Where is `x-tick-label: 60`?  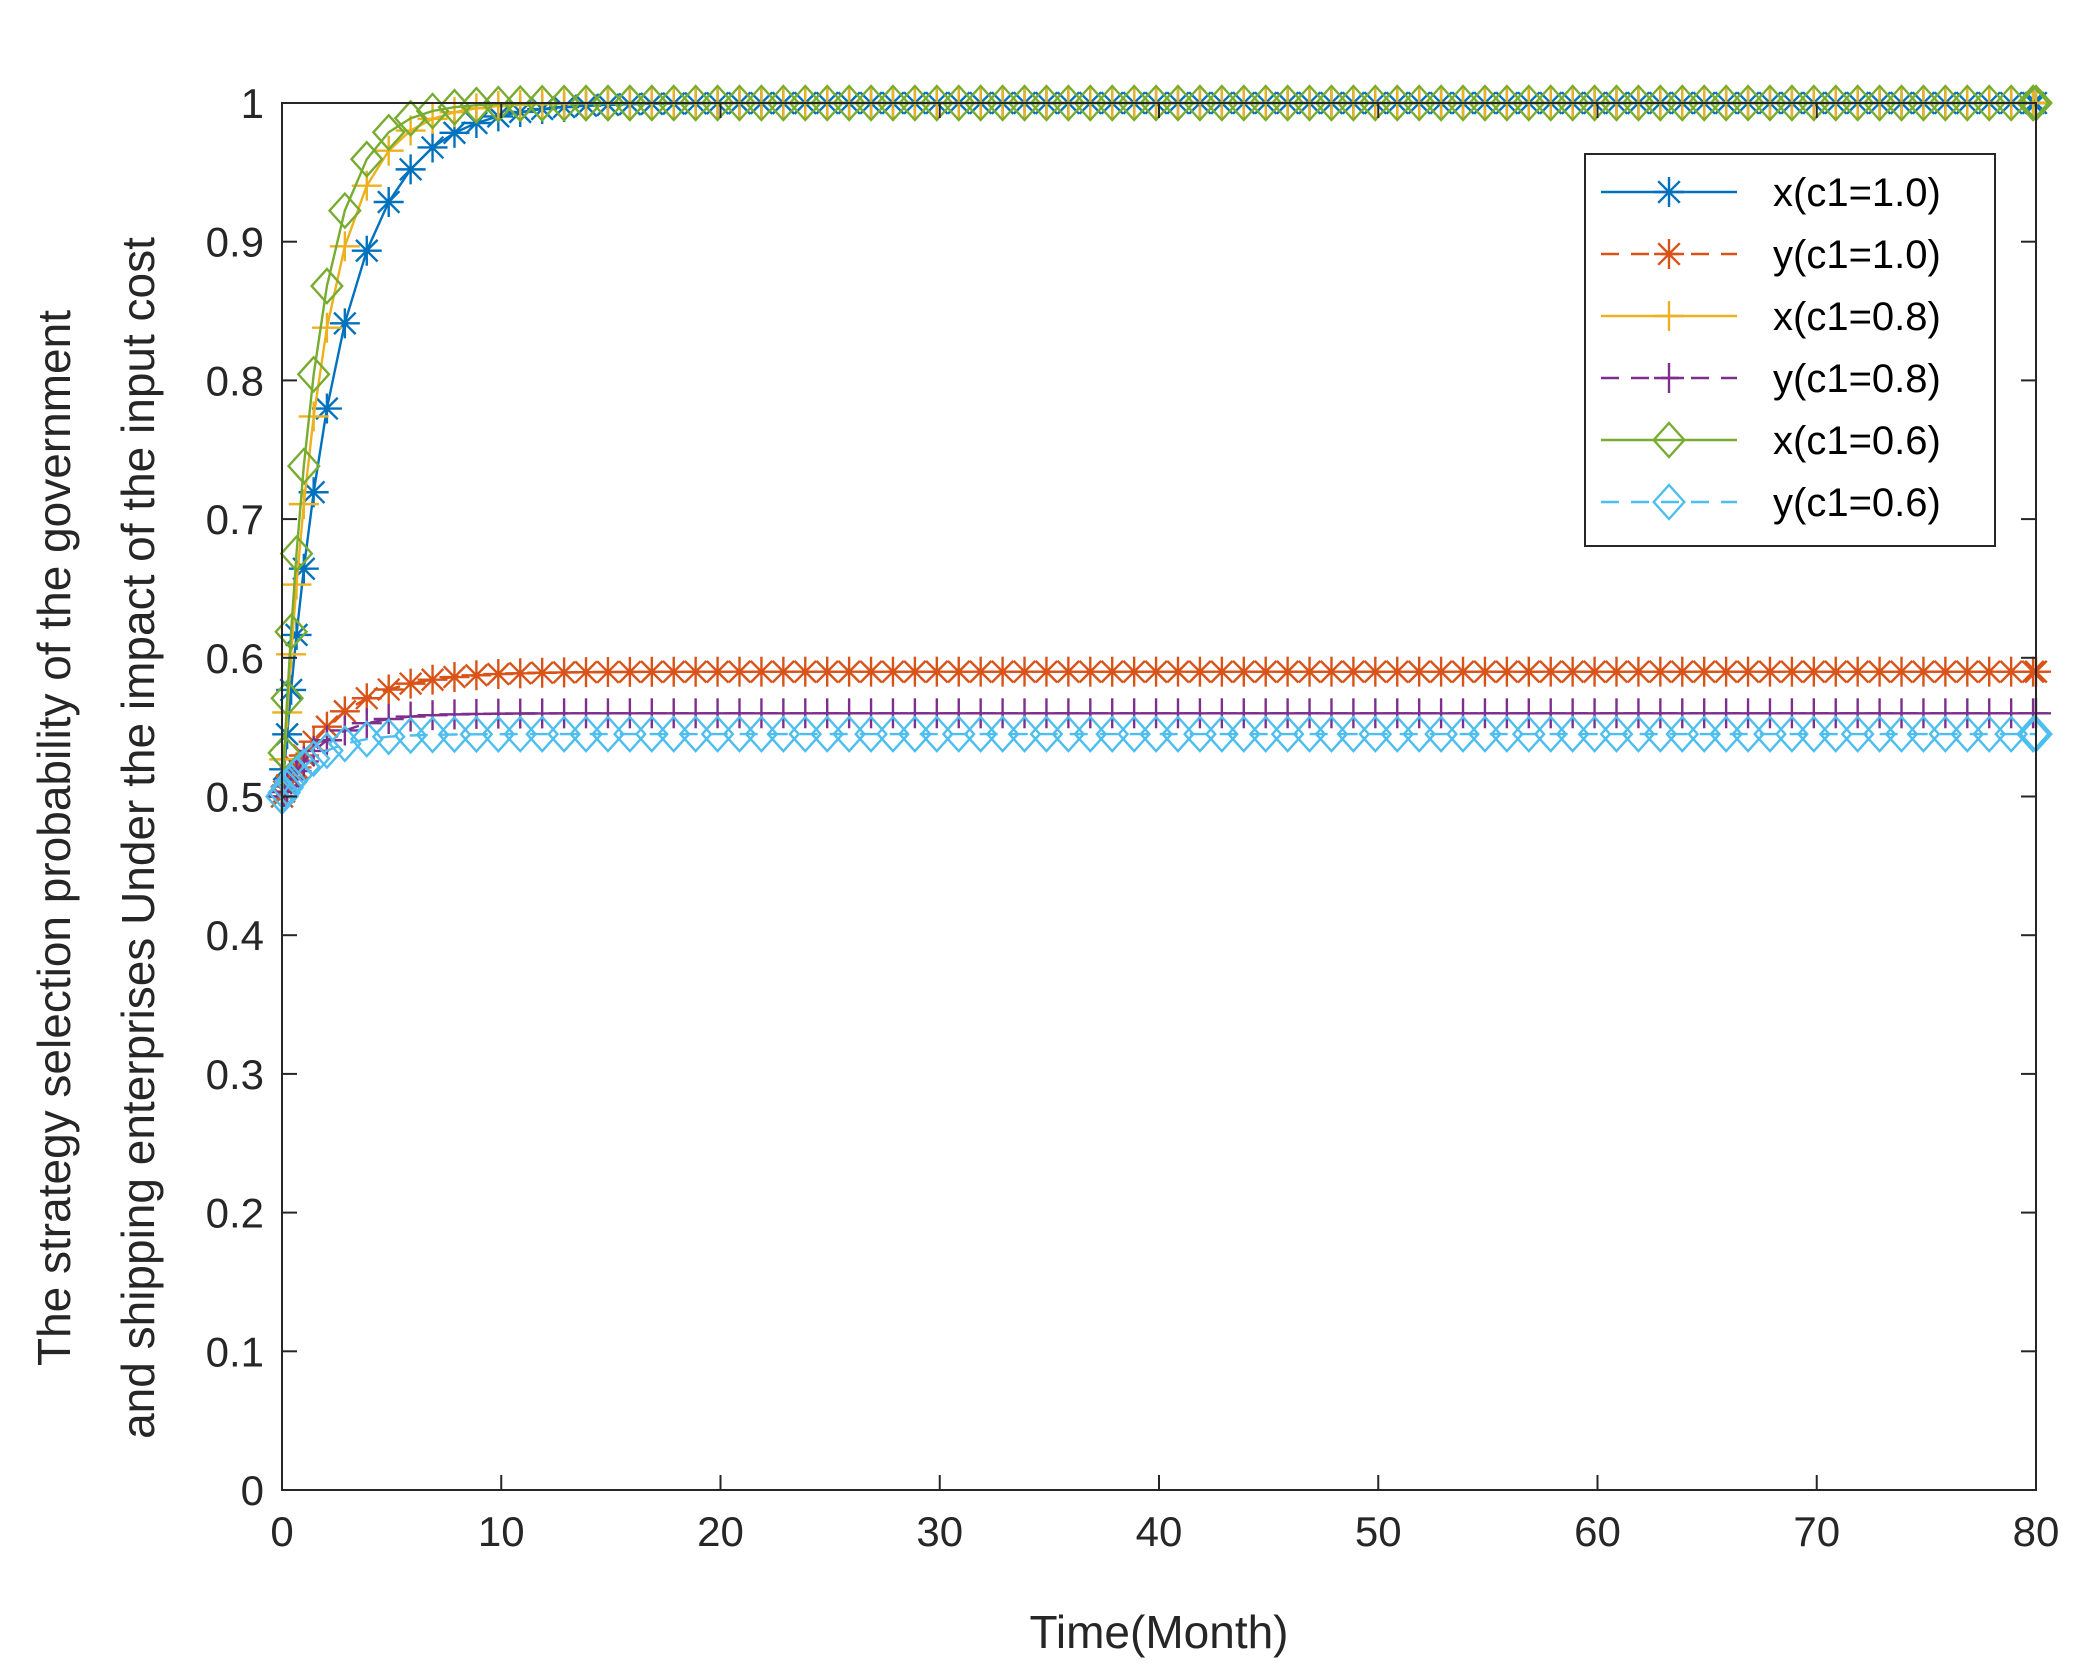
x-tick-label: 60 is located at coordinates (1597, 1531).